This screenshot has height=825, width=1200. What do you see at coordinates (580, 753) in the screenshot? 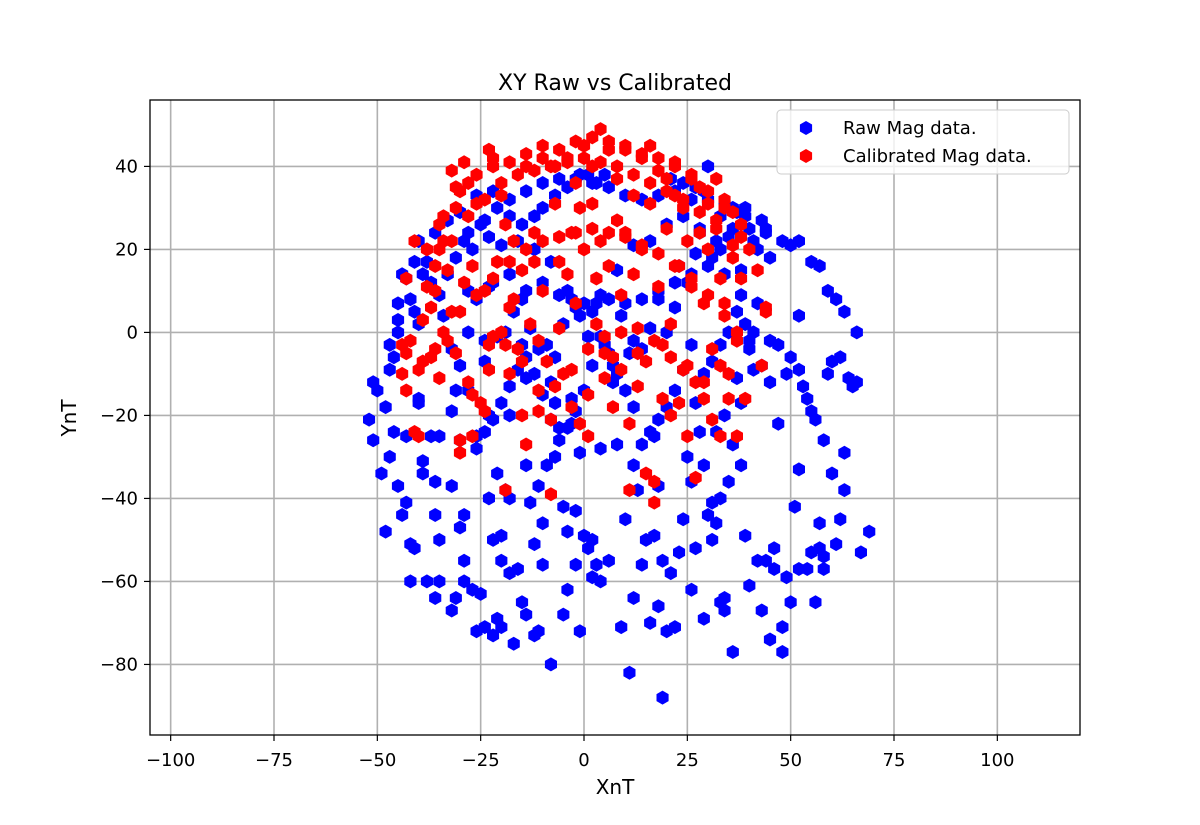
I see `x-axis-ticks: −100 −75 −50 −25 0 25 50 75 100` at bounding box center [580, 753].